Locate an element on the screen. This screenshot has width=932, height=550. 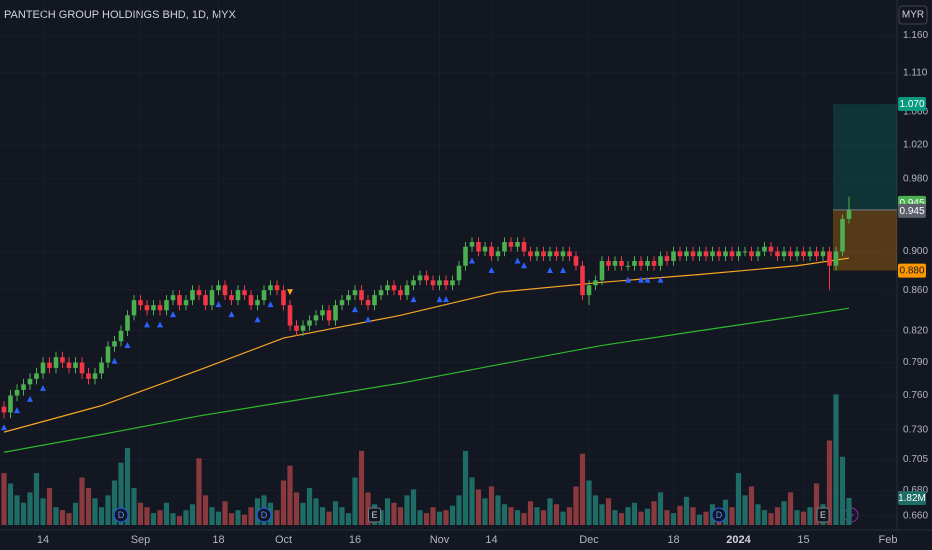
currency: MYR is located at coordinates (913, 15).